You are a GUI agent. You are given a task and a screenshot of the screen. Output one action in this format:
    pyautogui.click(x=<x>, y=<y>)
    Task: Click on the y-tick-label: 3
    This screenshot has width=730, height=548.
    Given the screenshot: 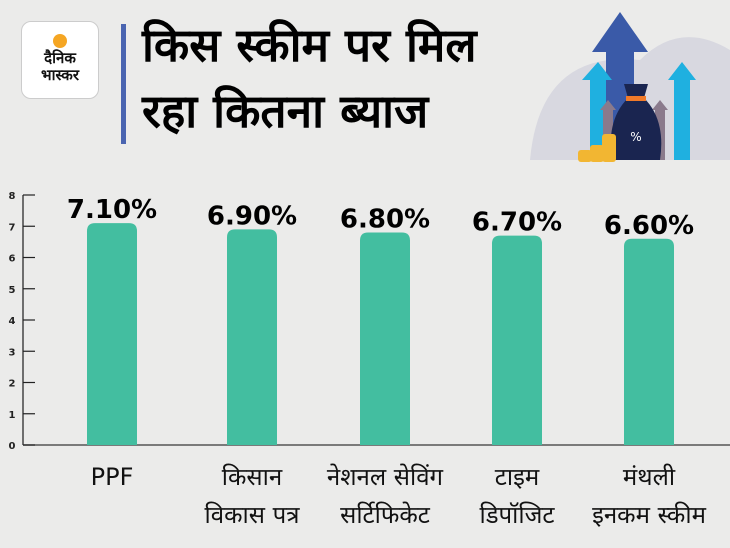 What is the action you would take?
    pyautogui.click(x=12, y=352)
    